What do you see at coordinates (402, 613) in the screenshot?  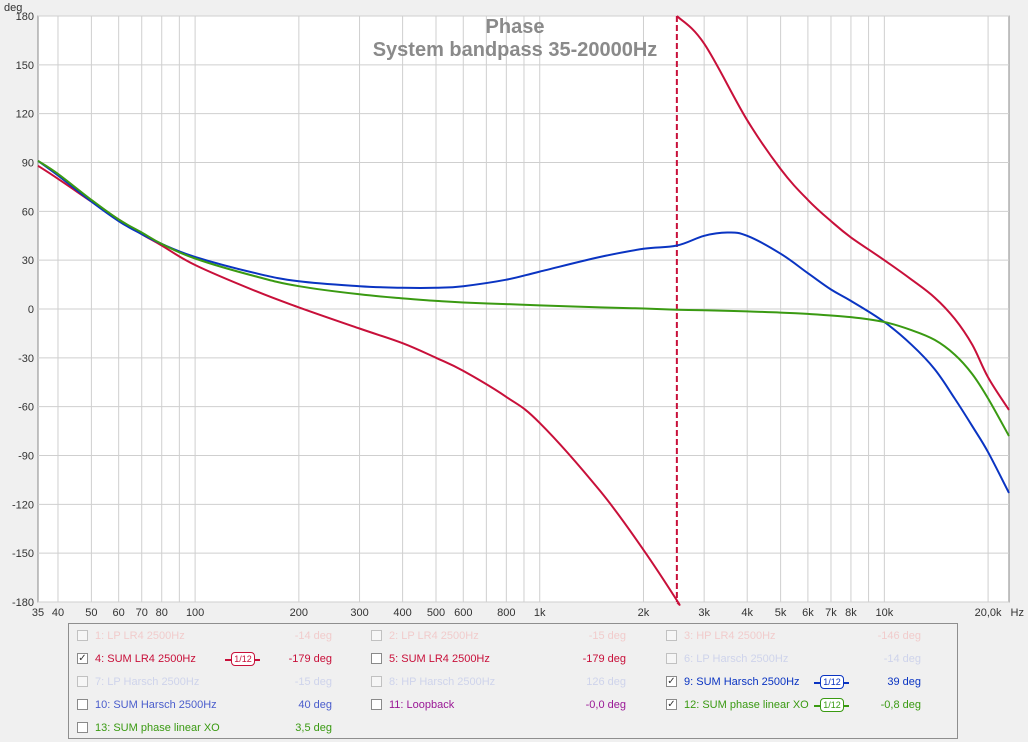 I see `x-tick-label: 400` at bounding box center [402, 613].